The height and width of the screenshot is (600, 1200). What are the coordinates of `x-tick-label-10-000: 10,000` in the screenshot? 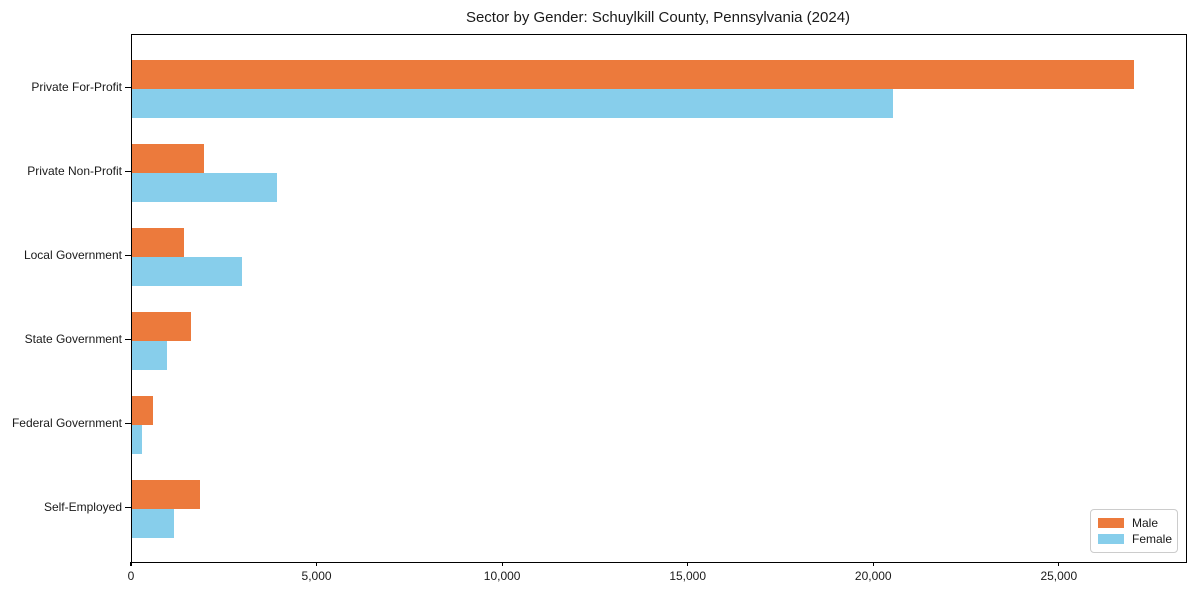 It's located at (502, 576).